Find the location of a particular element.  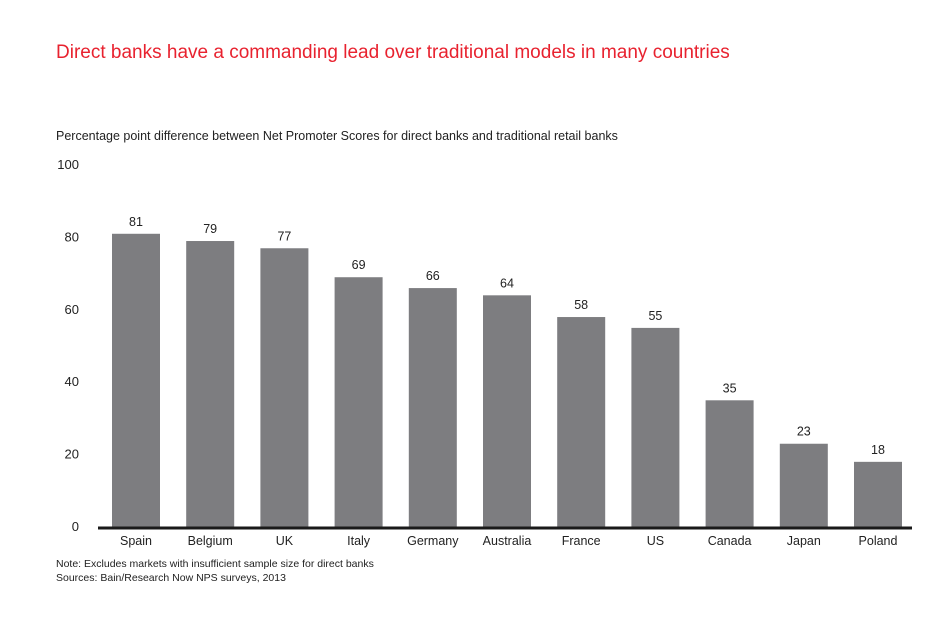

y-tick-label: 40 is located at coordinates (72, 381).